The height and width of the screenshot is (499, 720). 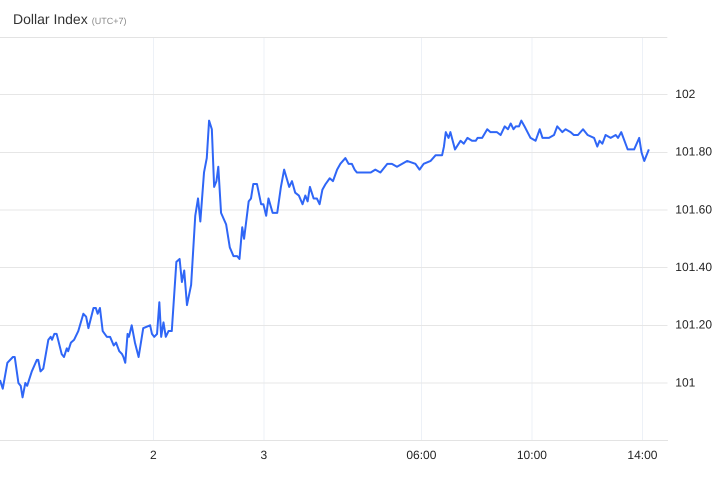 What do you see at coordinates (421, 455) in the screenshot?
I see `x-tick-label: 06:00` at bounding box center [421, 455].